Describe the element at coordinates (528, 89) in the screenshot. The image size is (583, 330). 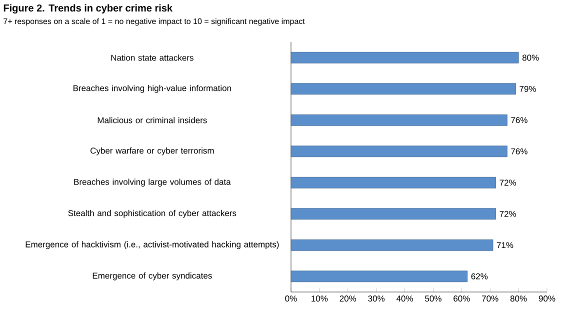
I see `data-label: 79%` at that location.